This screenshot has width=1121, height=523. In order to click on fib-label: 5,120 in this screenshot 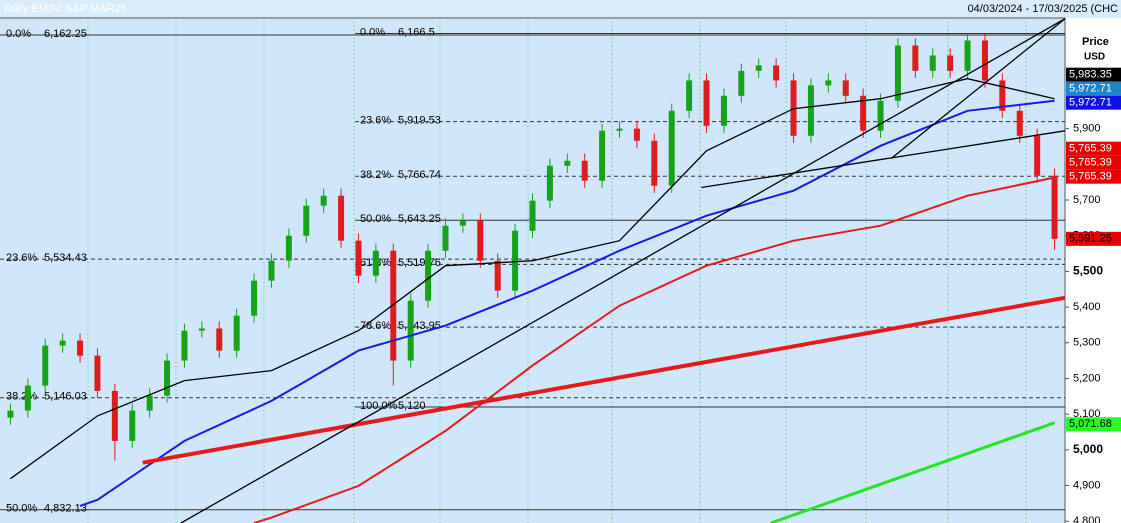, I will do `click(412, 406)`.